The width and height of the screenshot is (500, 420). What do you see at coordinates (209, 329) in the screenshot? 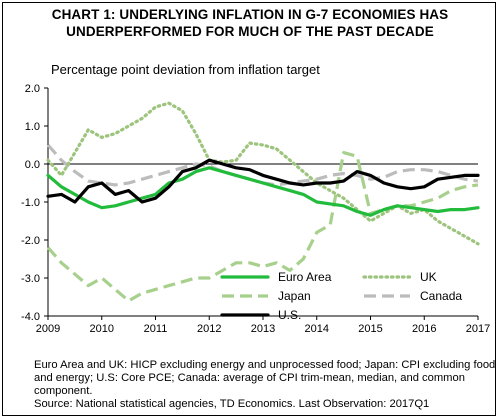
I see `x-tick-label: 2012` at bounding box center [209, 329].